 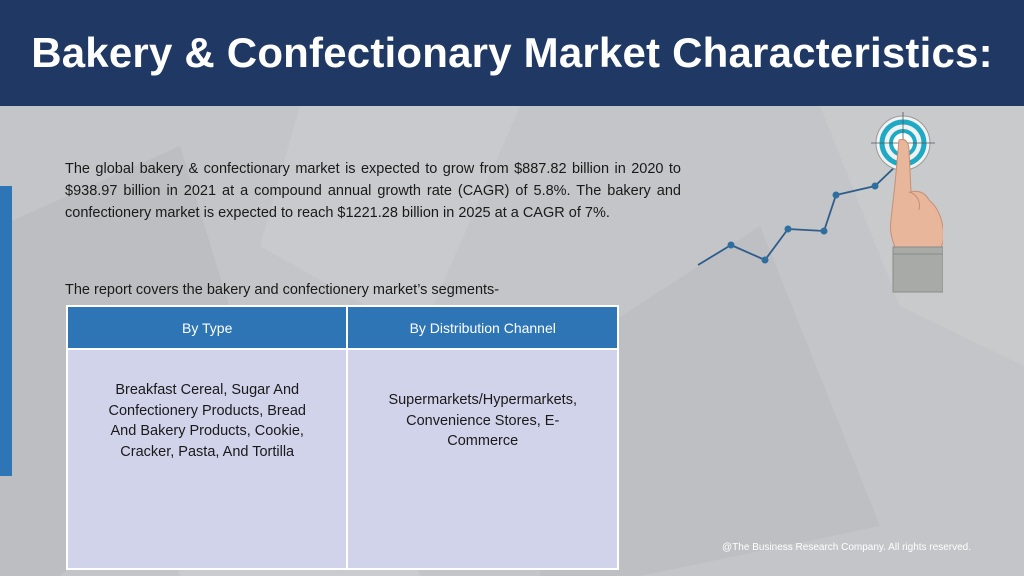 I want to click on column-header-distribution: By Distribution Channel, so click(x=482, y=327).